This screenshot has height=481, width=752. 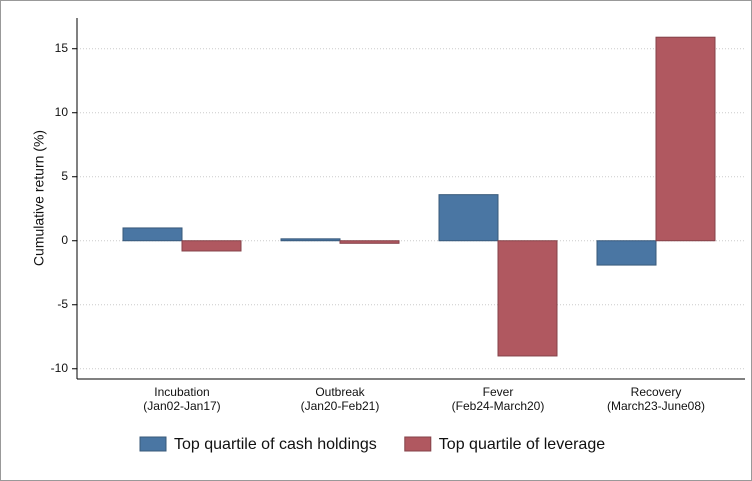 I want to click on y-tick-label: -10, so click(x=60, y=368).